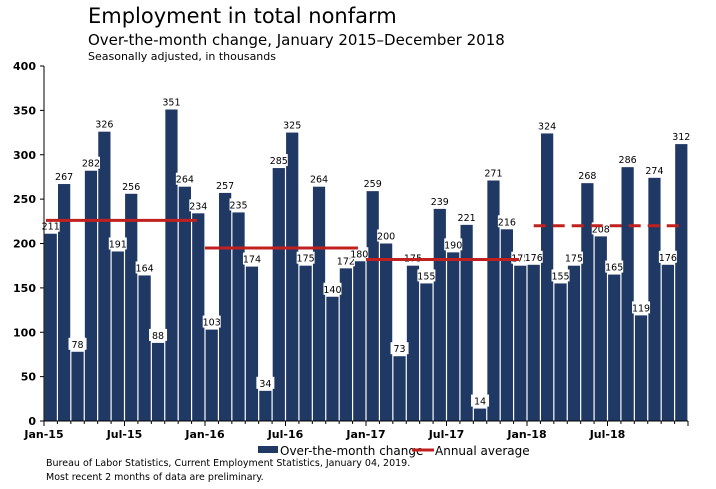 The height and width of the screenshot is (489, 716). What do you see at coordinates (446, 434) in the screenshot?
I see `x-tick-label: Jul-17` at bounding box center [446, 434].